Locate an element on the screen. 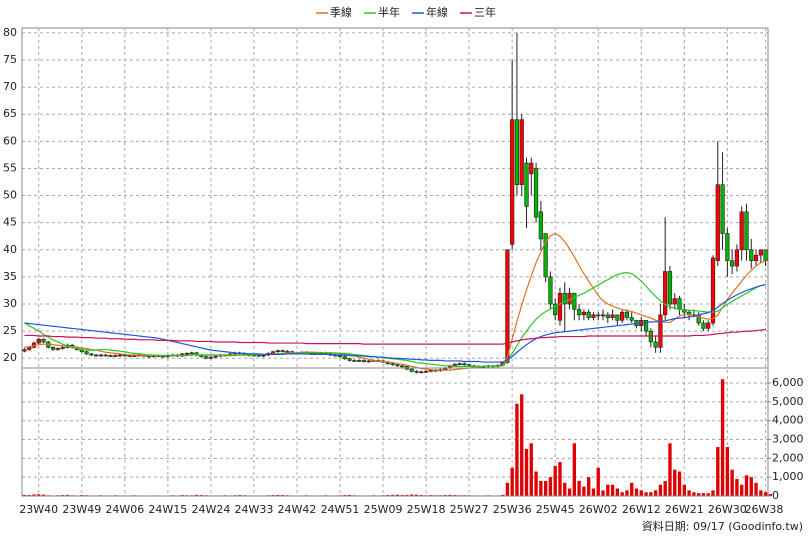 The height and width of the screenshot is (540, 808). x-tick-label: 26W12 is located at coordinates (641, 509).